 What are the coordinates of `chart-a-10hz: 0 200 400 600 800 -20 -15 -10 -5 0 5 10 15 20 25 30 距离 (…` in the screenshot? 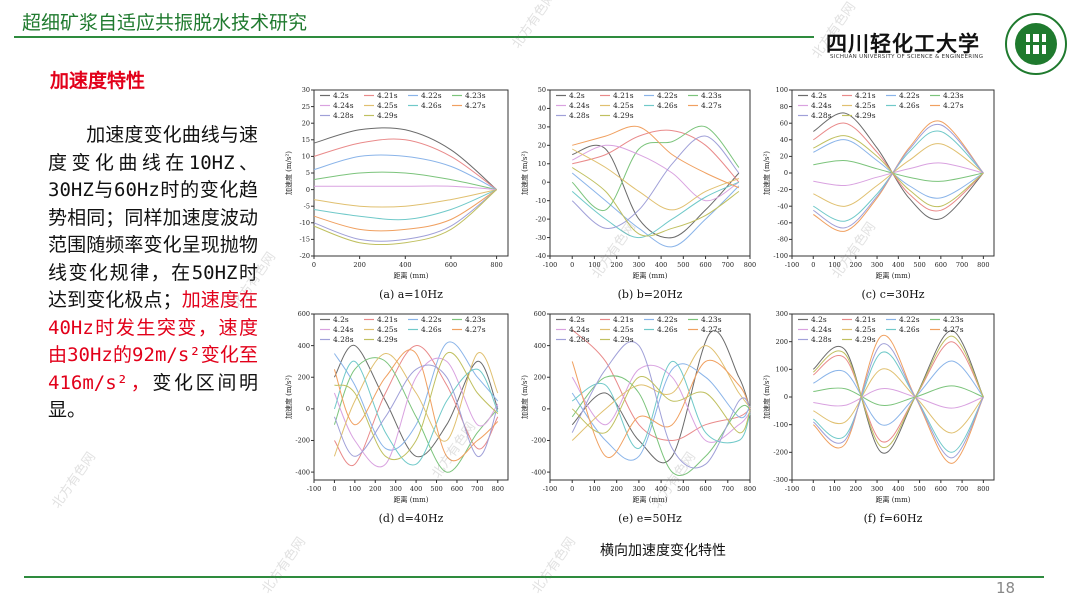 It's located at (400, 193).